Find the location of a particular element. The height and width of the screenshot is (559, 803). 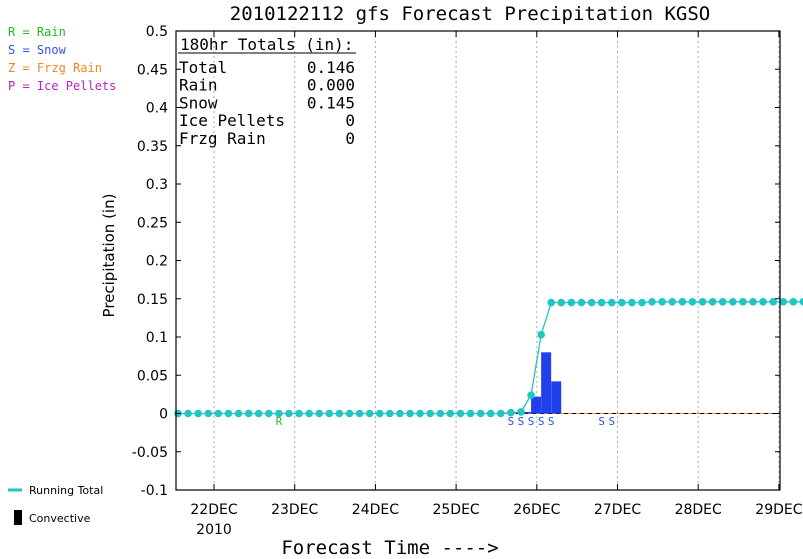

x-tick-label: 23DEC is located at coordinates (294, 510).